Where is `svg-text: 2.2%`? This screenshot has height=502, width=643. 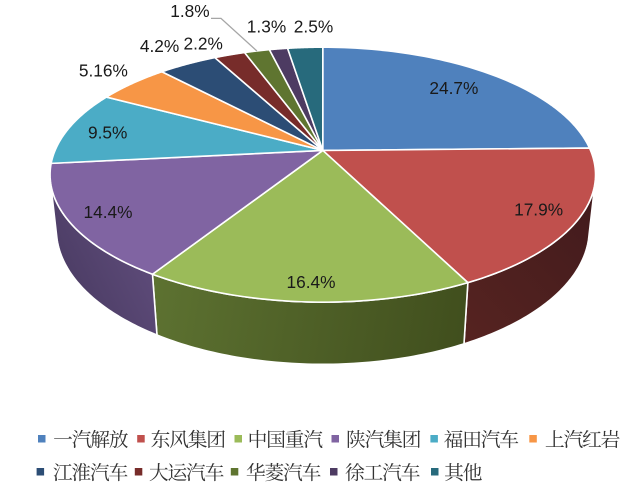
svg-text: 2.2% is located at coordinates (203, 44).